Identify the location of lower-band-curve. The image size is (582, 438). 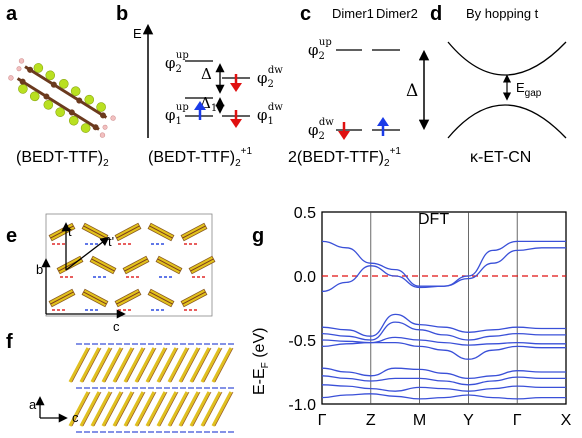
(507, 121).